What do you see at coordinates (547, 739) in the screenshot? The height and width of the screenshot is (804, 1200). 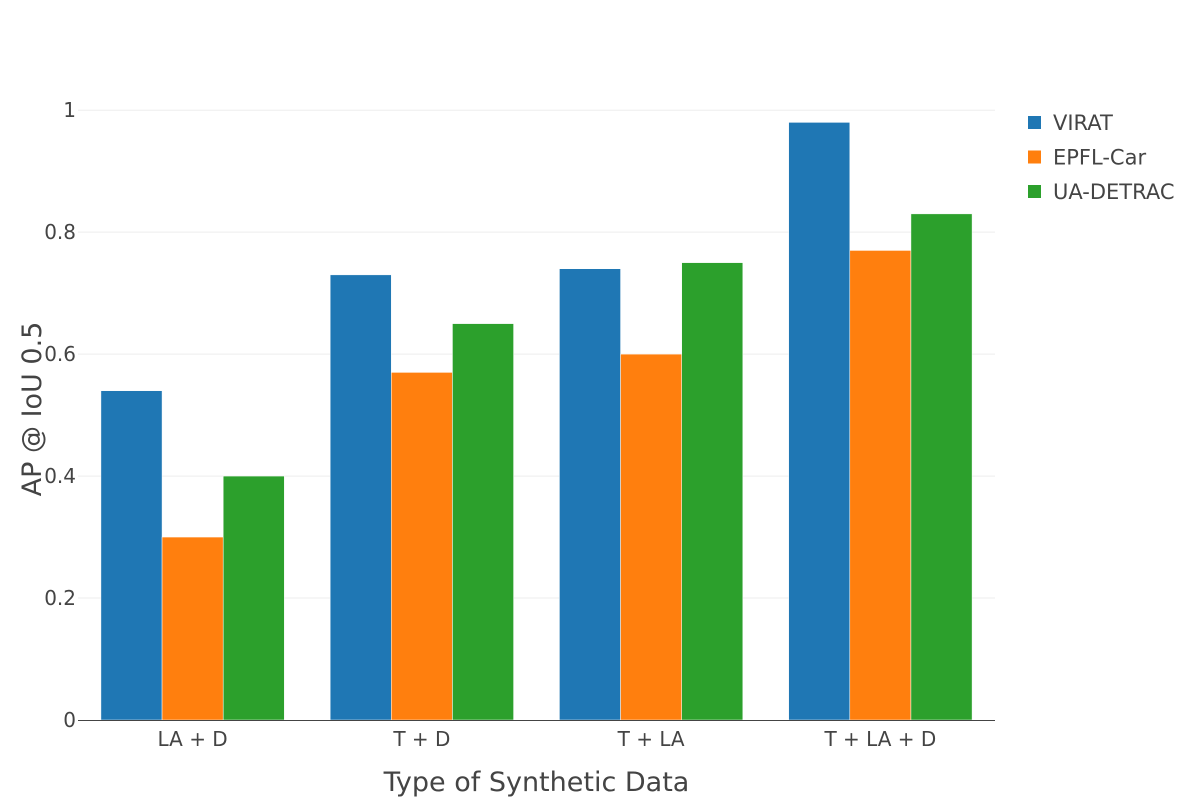 I see `x-tick-labels: LA + D T + D T + LA T + LA + D` at bounding box center [547, 739].